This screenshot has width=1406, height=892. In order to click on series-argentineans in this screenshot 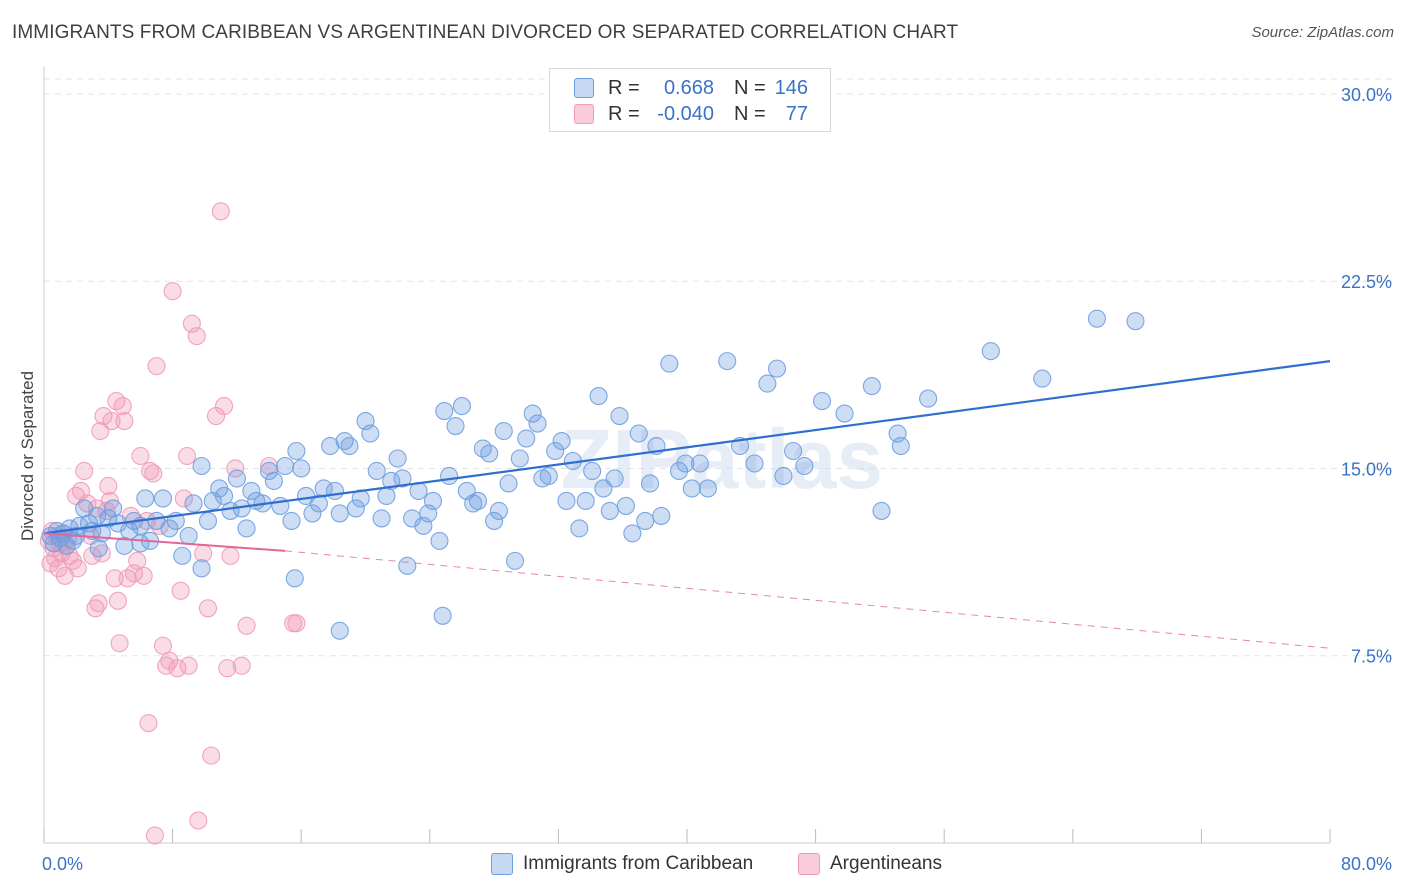, I will do `click(172, 523)`.